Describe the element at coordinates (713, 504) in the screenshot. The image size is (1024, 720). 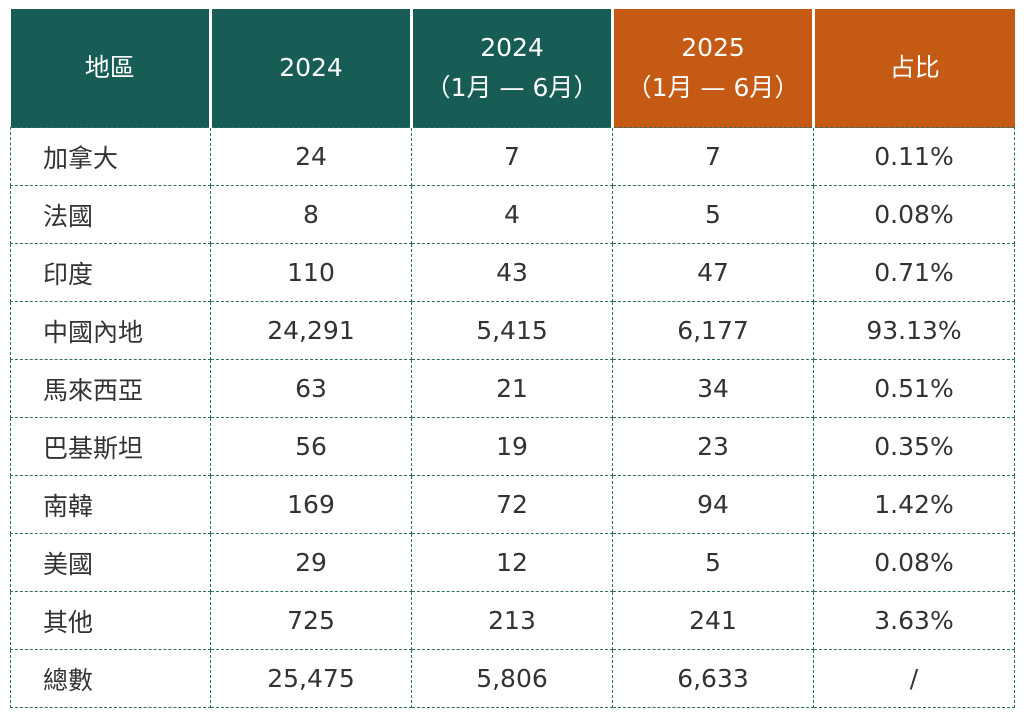
I see `value-2025-h1-cell: 94` at that location.